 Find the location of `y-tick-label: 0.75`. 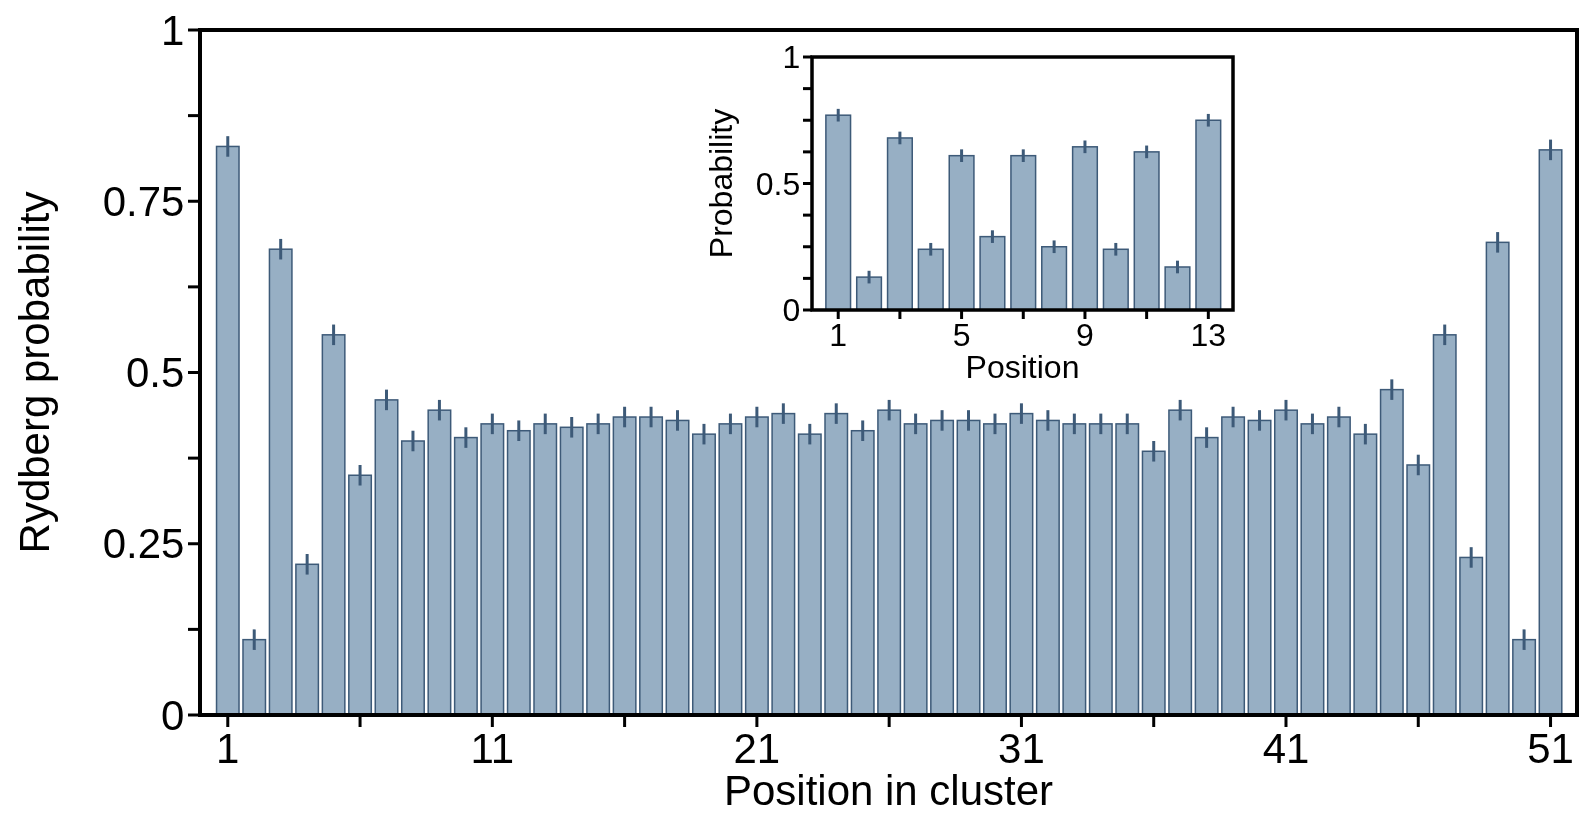

y-tick-label: 0.75 is located at coordinates (143, 201).